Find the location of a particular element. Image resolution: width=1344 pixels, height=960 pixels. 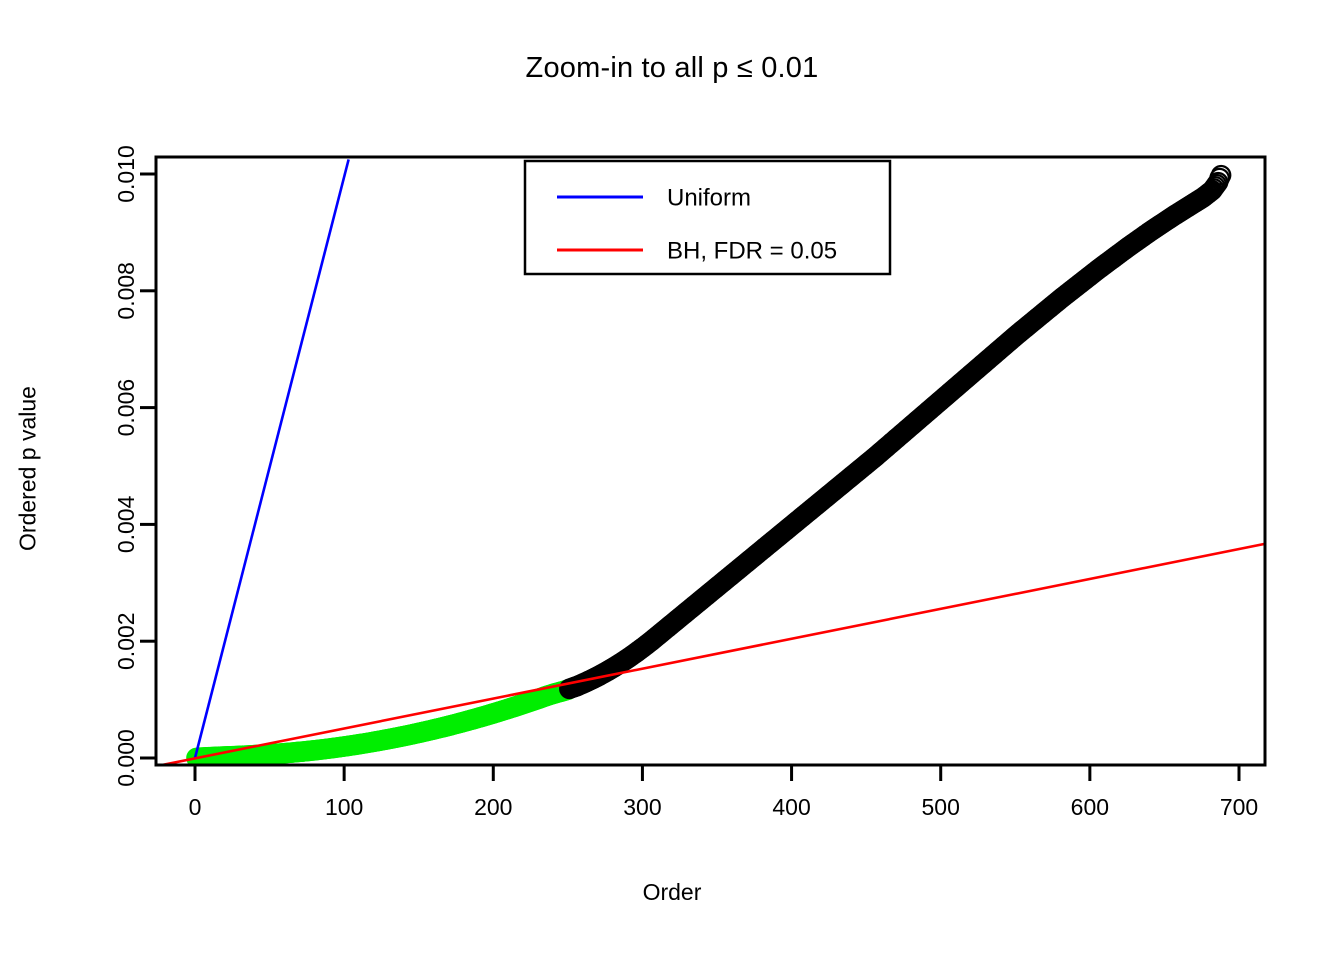

x-axis-tick-label: 500 is located at coordinates (941, 807).